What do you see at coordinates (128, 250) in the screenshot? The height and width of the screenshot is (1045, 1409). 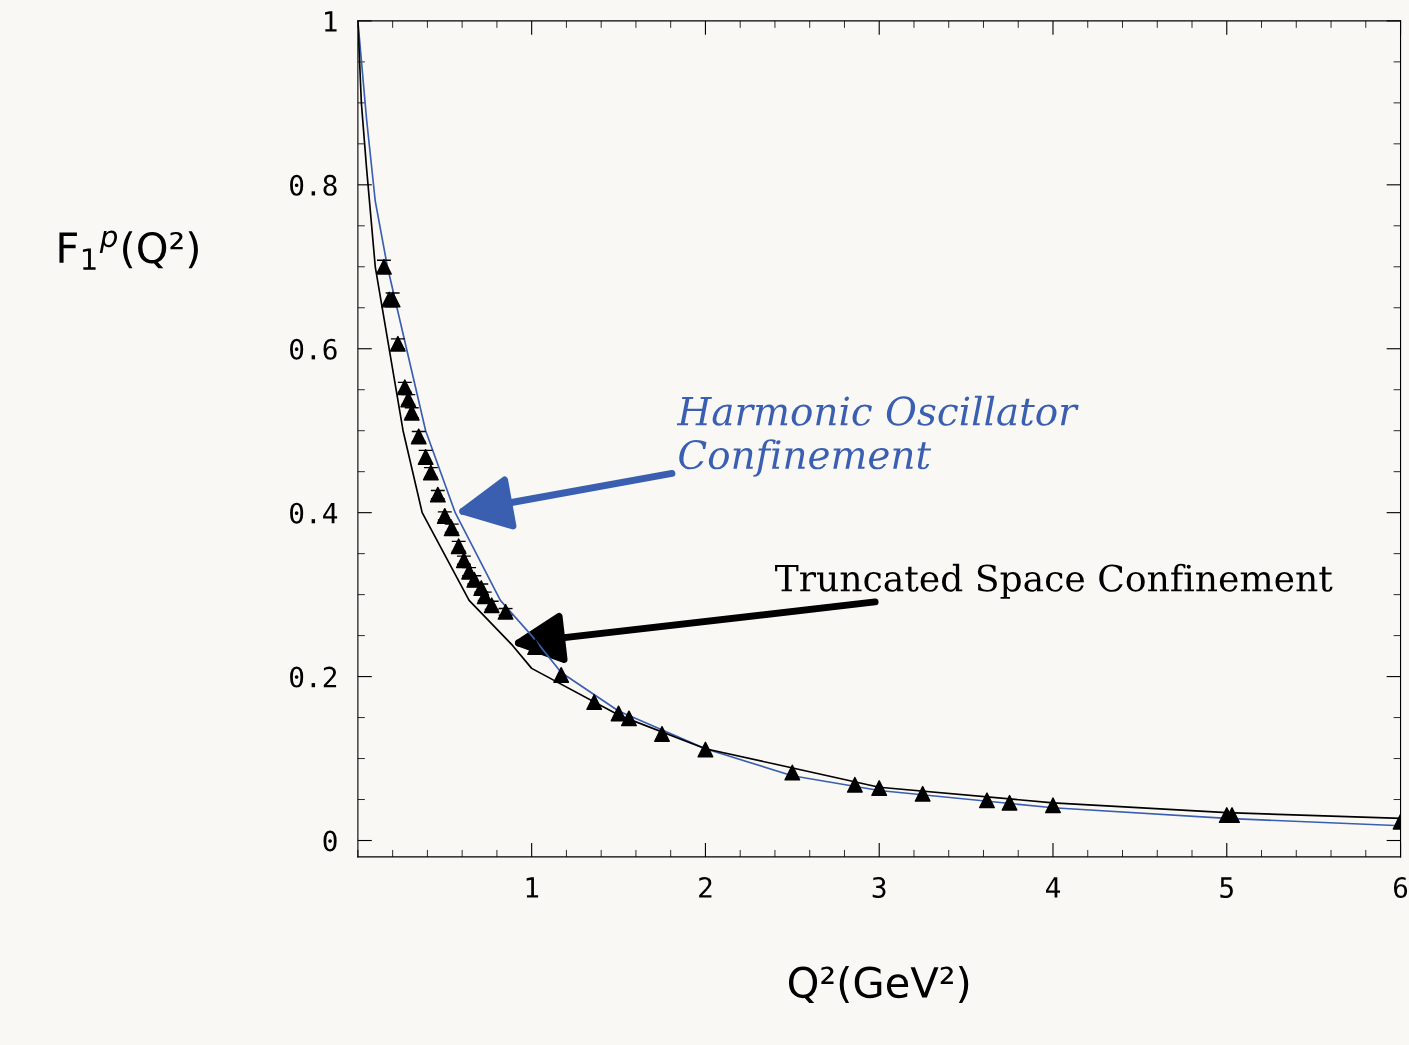 I see `y-axis-title: F$_{1}$$^{p}$(Q²)` at bounding box center [128, 250].